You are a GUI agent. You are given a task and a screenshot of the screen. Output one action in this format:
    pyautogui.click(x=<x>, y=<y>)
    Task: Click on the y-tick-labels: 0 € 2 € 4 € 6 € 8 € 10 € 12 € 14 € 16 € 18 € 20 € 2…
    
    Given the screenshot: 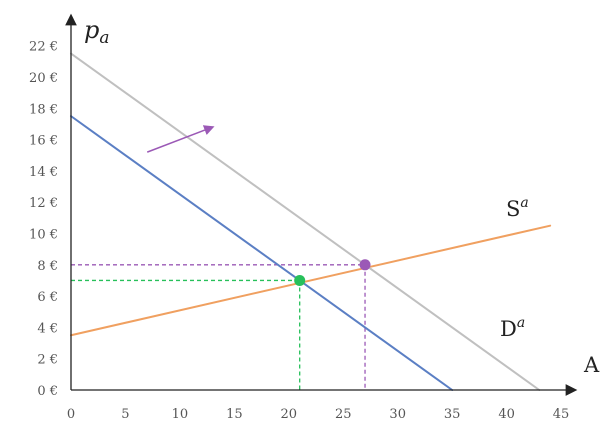 What is the action you would take?
    pyautogui.click(x=43, y=219)
    